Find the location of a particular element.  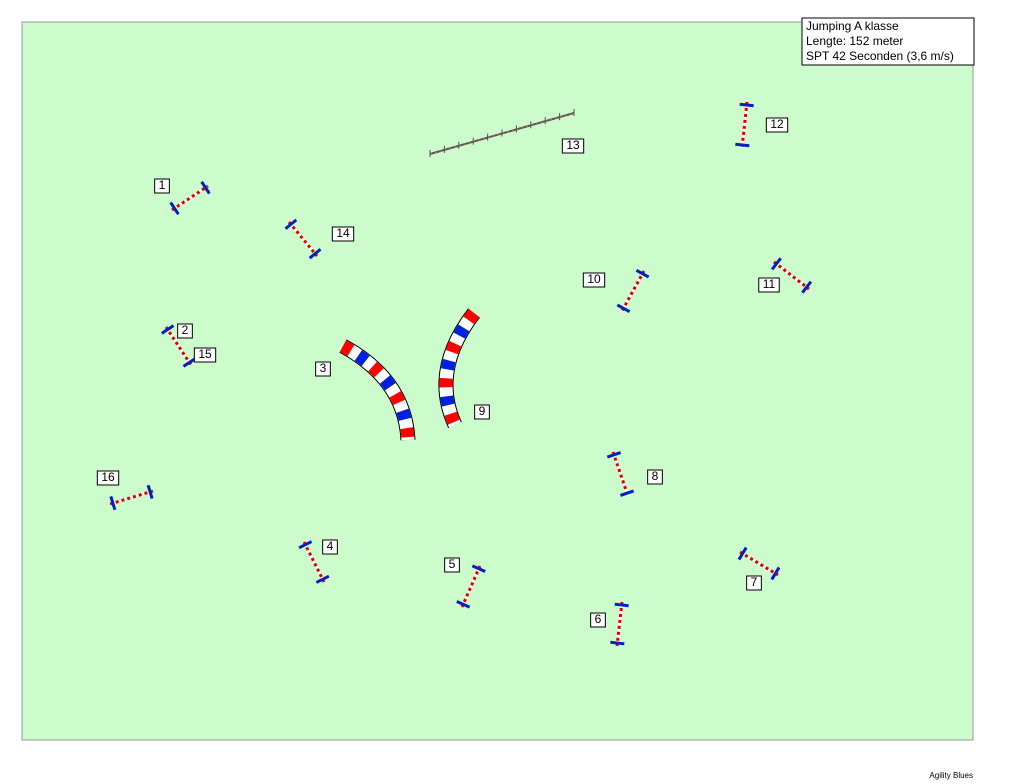

label-text: 11 is located at coordinates (769, 284).